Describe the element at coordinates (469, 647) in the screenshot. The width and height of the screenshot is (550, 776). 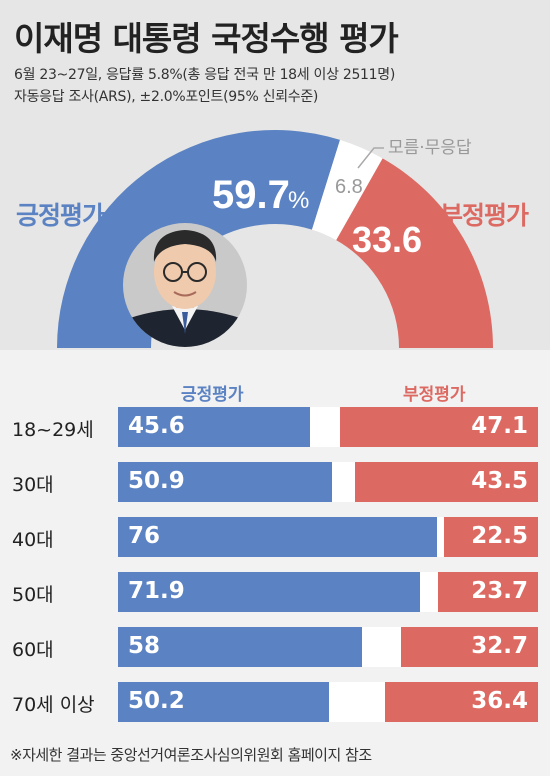
I see `negative-bar-4: 32.7` at that location.